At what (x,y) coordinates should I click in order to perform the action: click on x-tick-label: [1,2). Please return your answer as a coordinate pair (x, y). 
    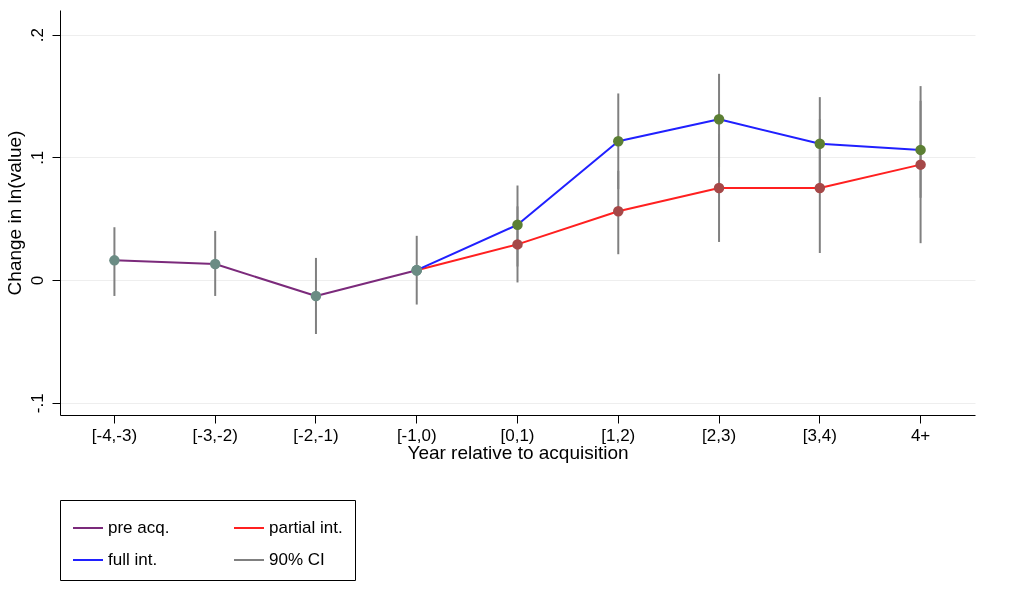
    Looking at the image, I should click on (618, 435).